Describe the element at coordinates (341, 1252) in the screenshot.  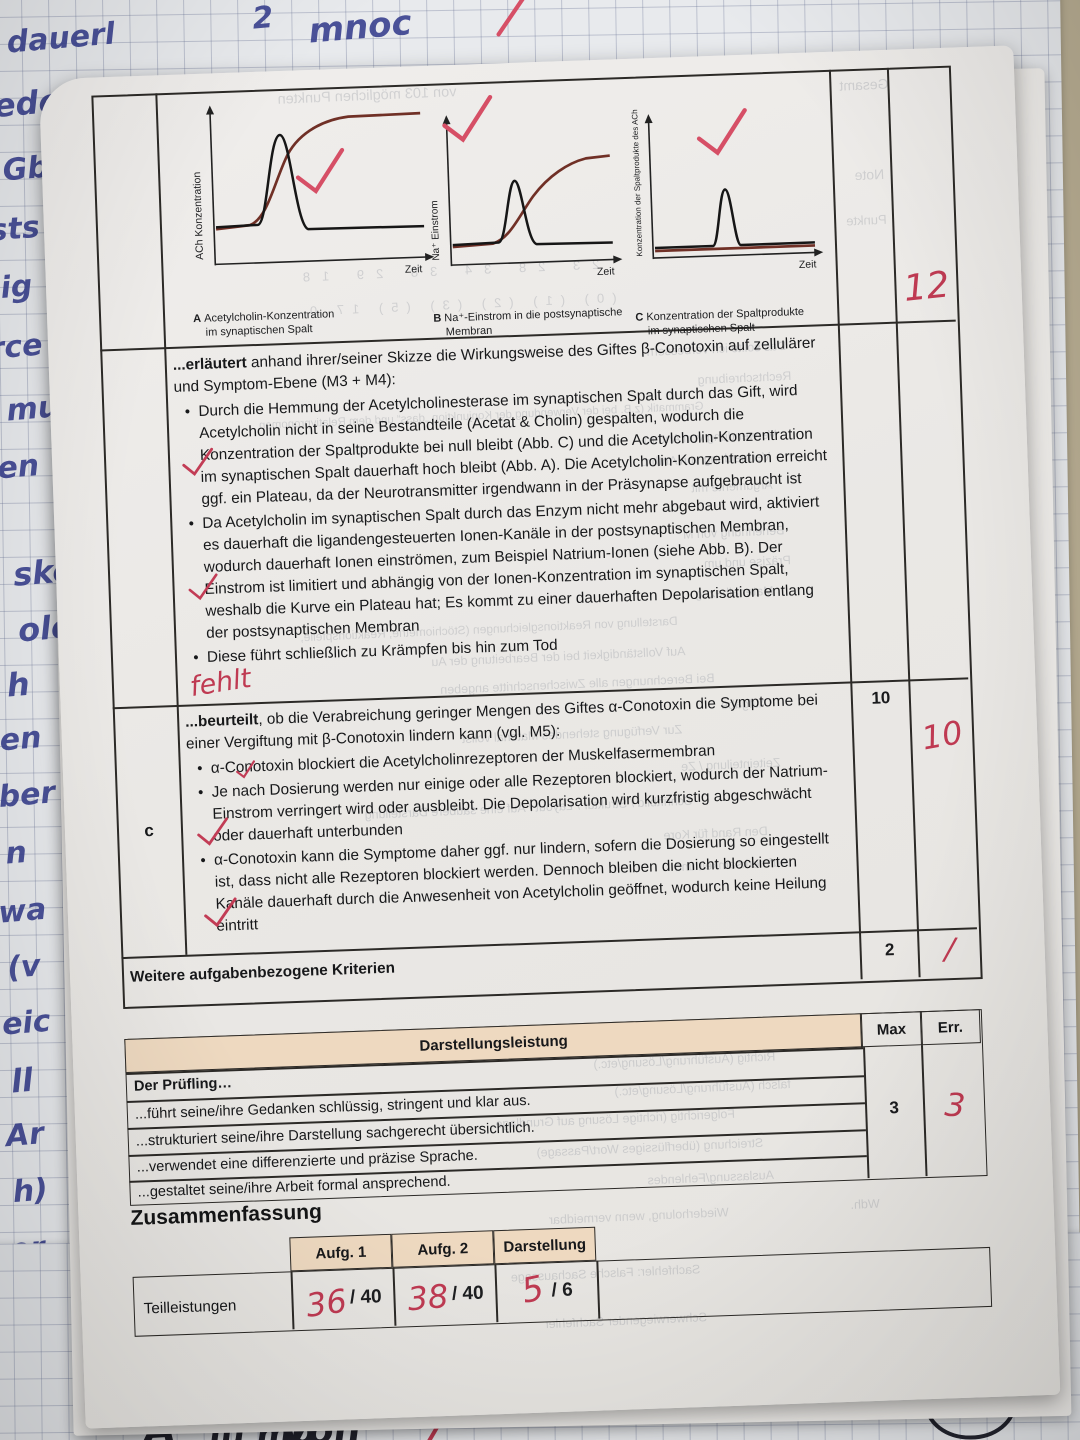
I see `summary-col-aufg1: Aufg. 1` at that location.